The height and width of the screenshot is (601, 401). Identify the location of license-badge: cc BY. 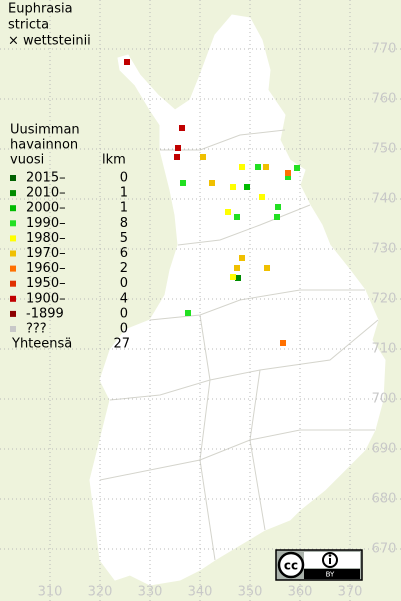
(319, 565).